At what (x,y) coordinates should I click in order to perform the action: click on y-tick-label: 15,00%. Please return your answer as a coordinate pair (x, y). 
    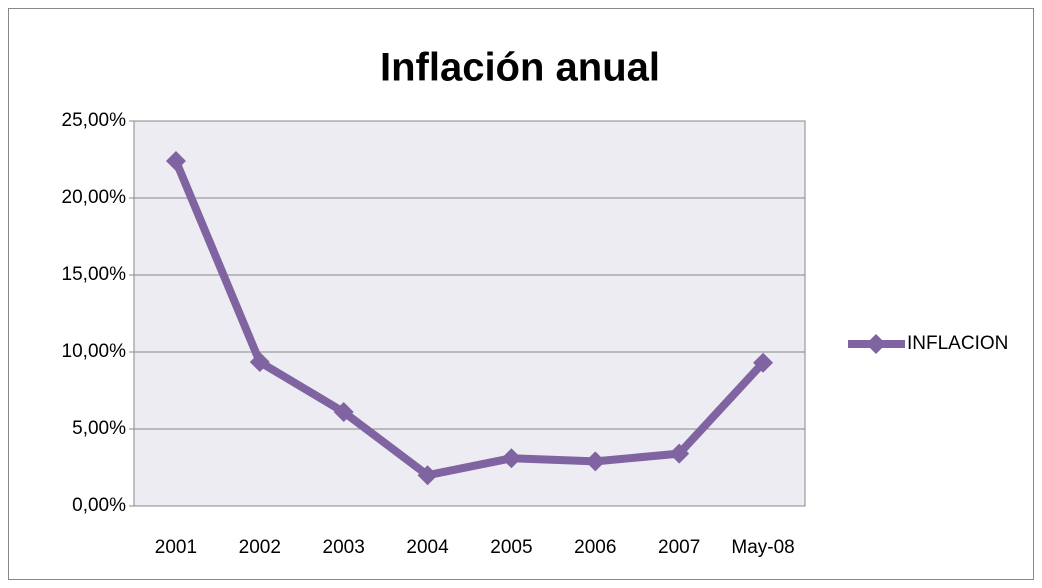
    Looking at the image, I should click on (94, 274).